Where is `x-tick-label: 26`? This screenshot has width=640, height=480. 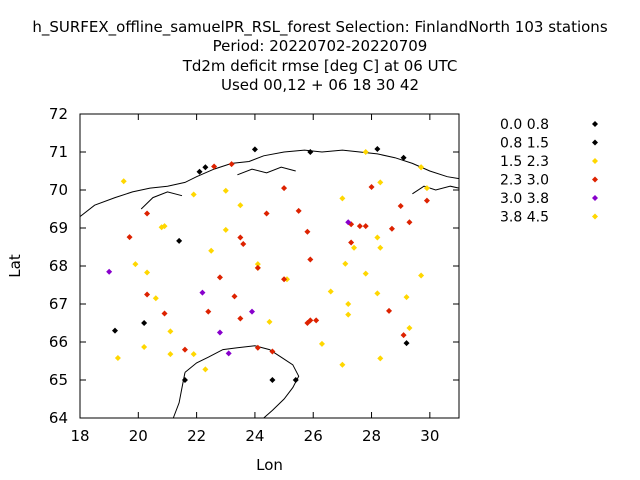
x-tick-label: 26 is located at coordinates (313, 436).